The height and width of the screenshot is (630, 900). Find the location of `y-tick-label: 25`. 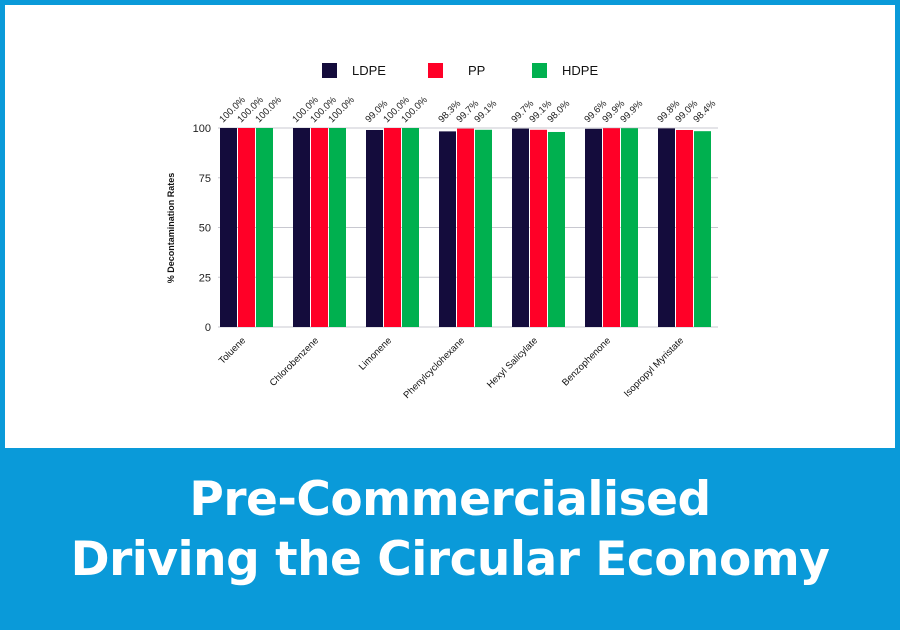

y-tick-label: 25 is located at coordinates (205, 278).